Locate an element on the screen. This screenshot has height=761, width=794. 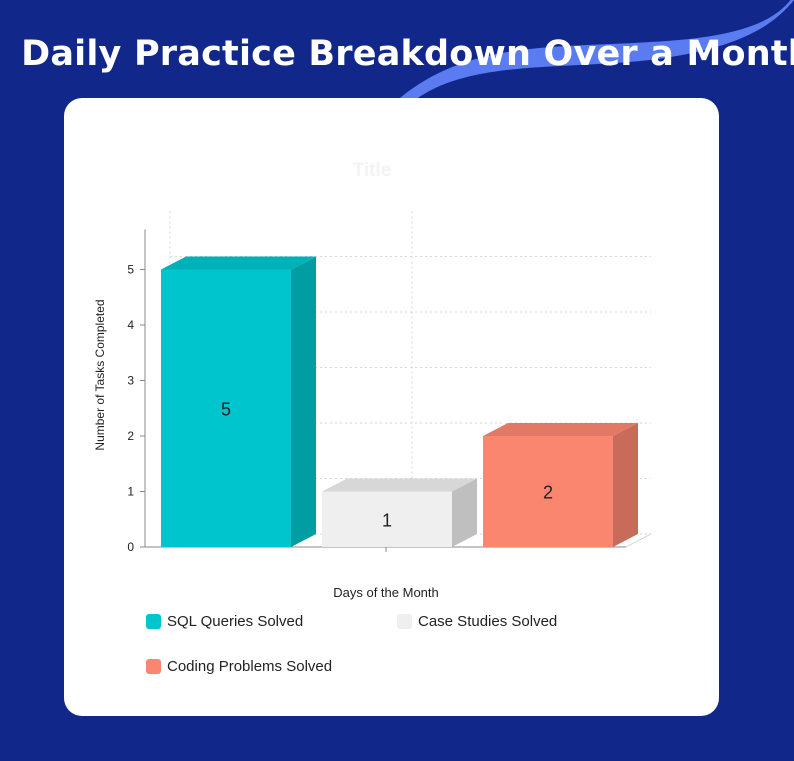
bar: 5 is located at coordinates (238, 401).